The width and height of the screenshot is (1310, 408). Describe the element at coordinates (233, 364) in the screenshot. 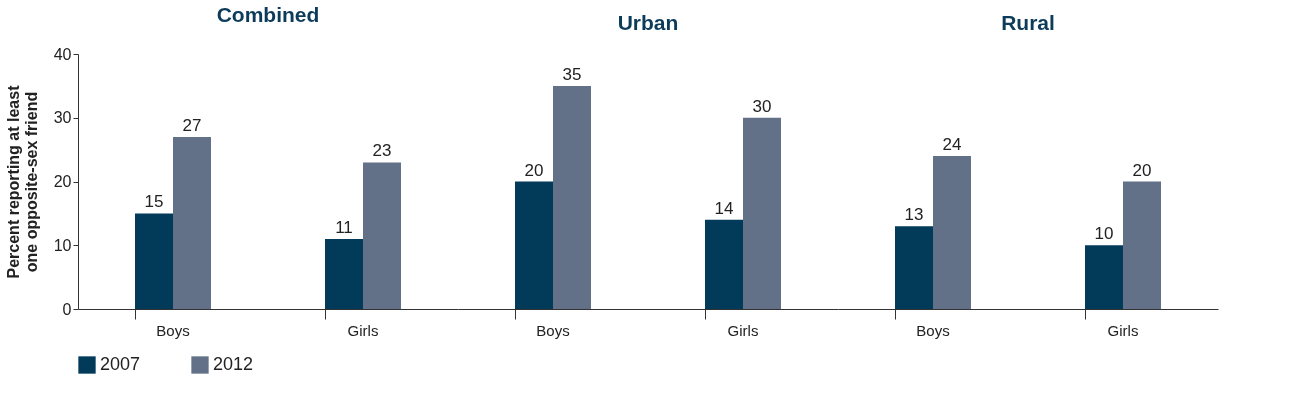

I see `legend-label: 2012` at that location.